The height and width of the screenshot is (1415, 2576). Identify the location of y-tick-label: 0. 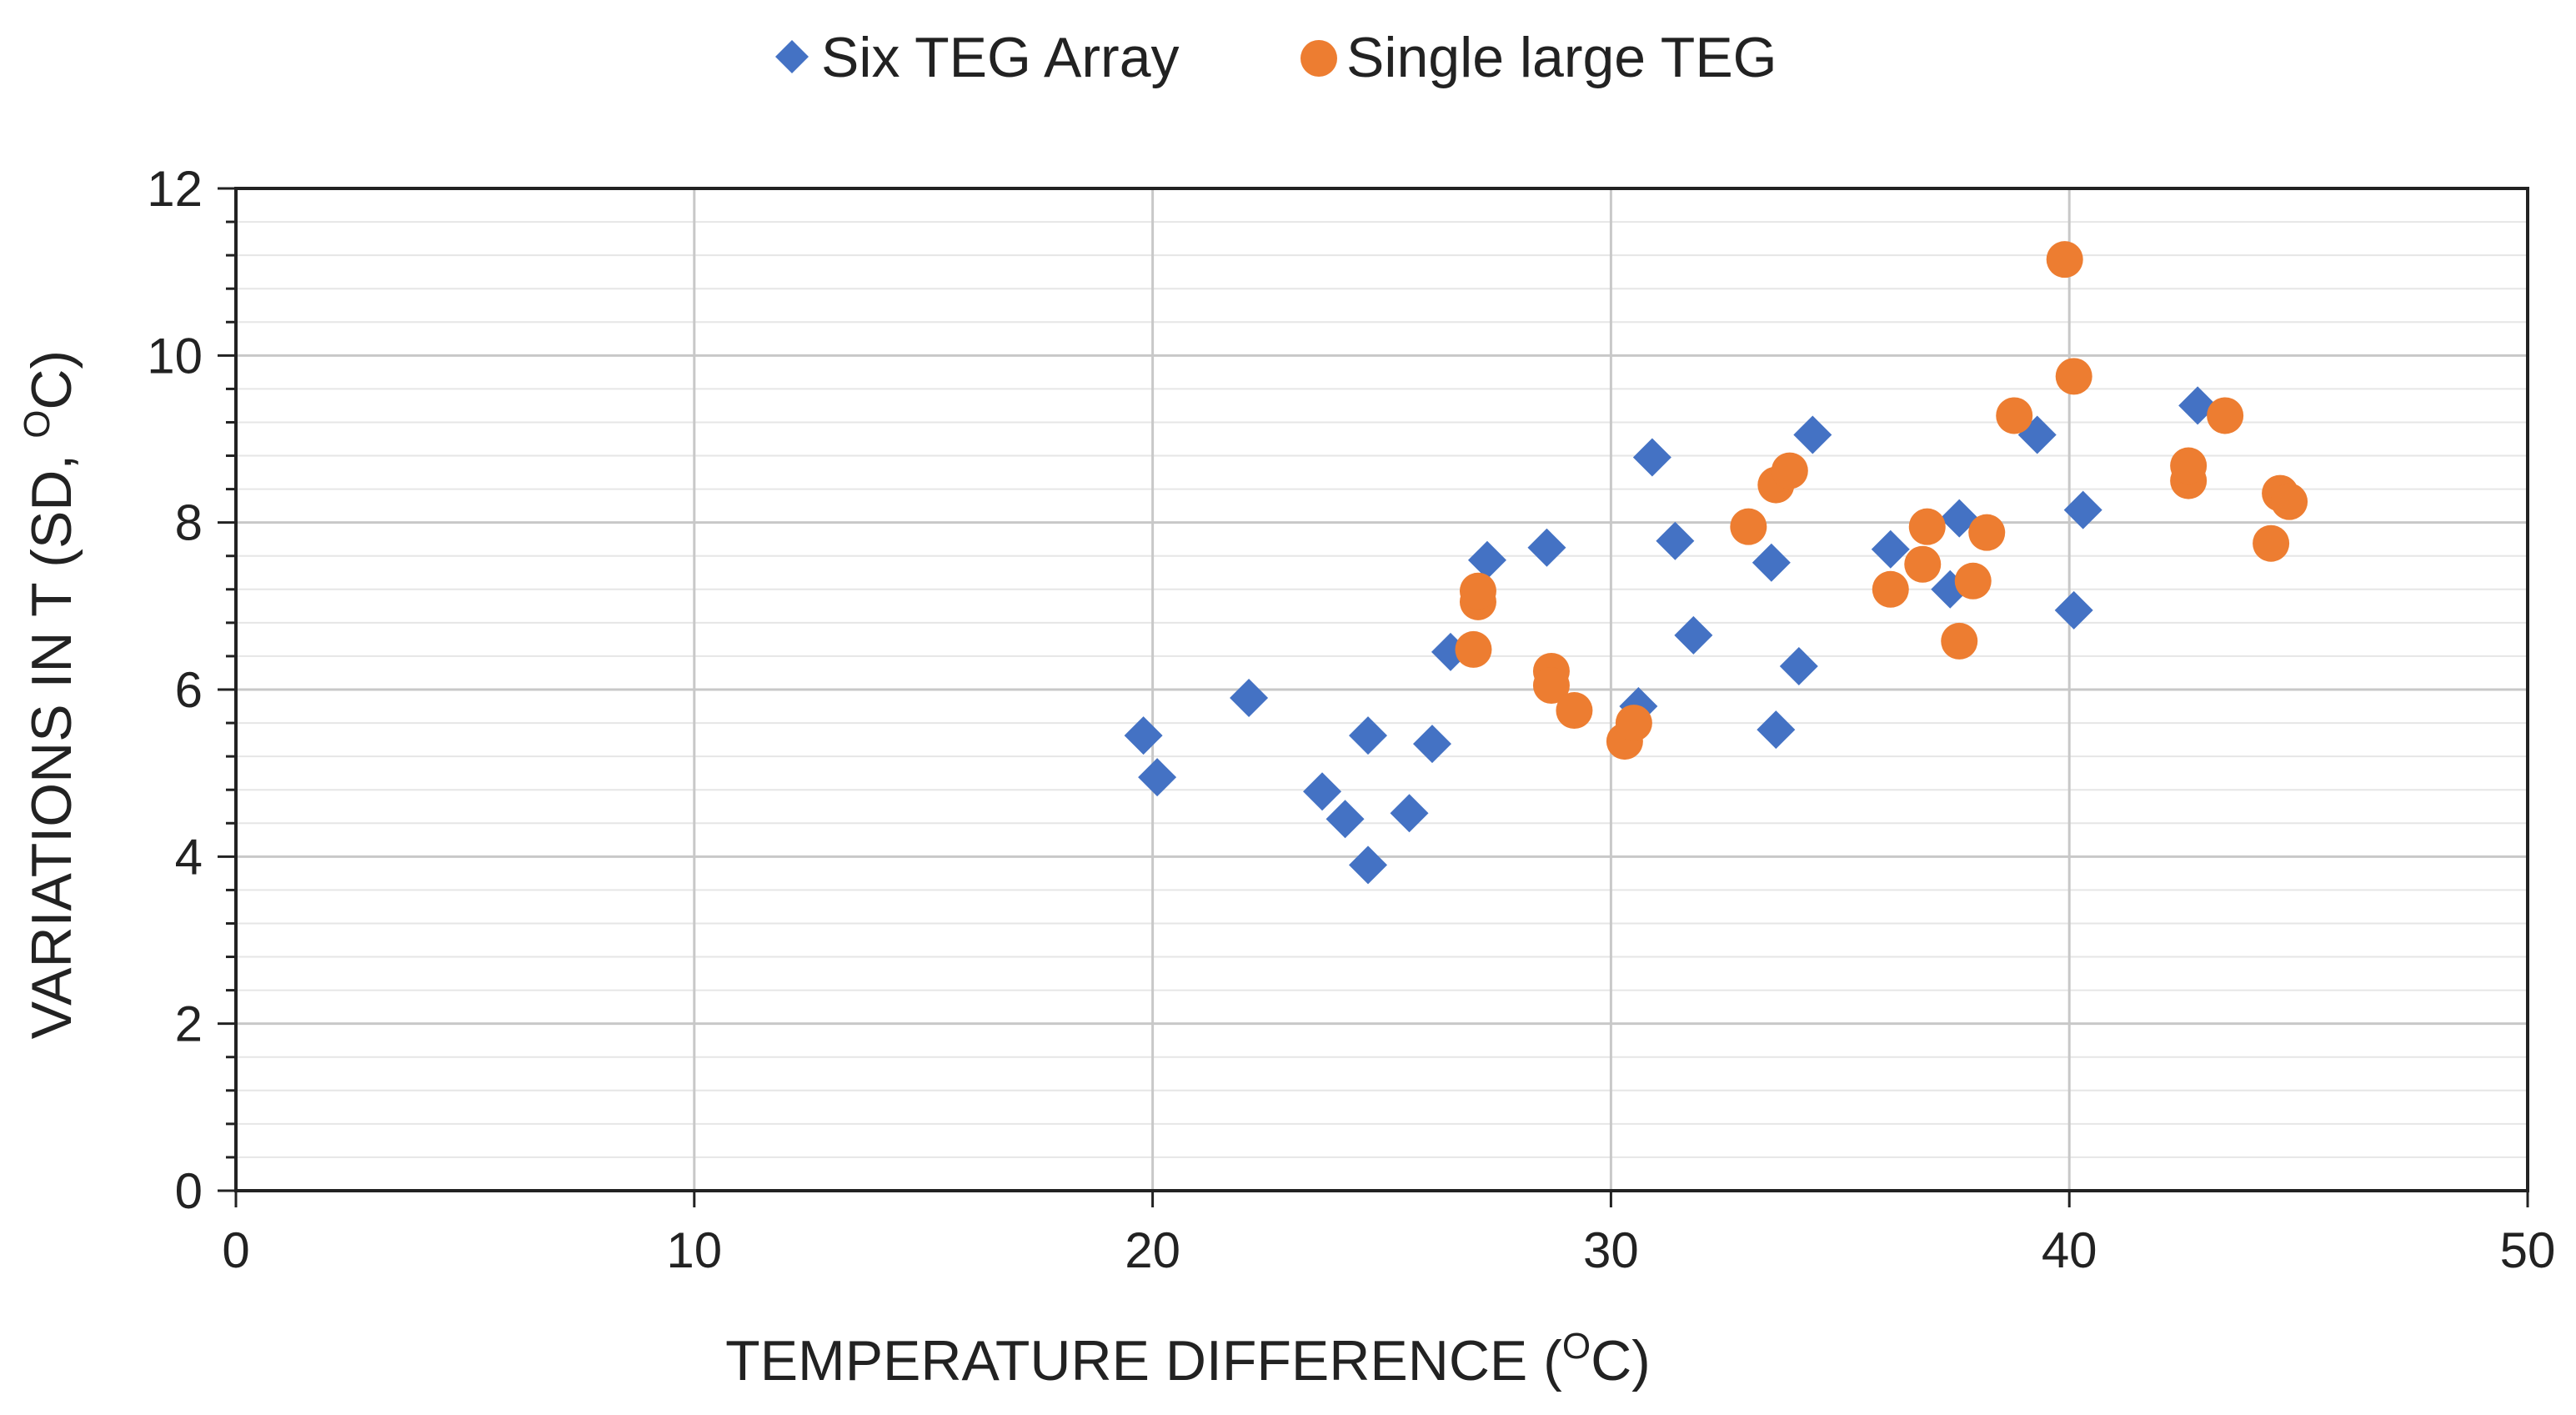
(189, 1191).